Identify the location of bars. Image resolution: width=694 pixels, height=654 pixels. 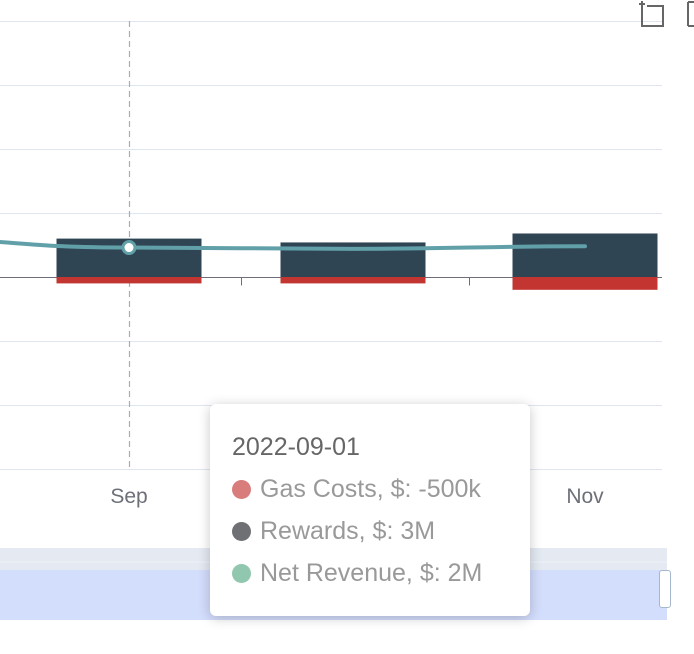
(357, 261).